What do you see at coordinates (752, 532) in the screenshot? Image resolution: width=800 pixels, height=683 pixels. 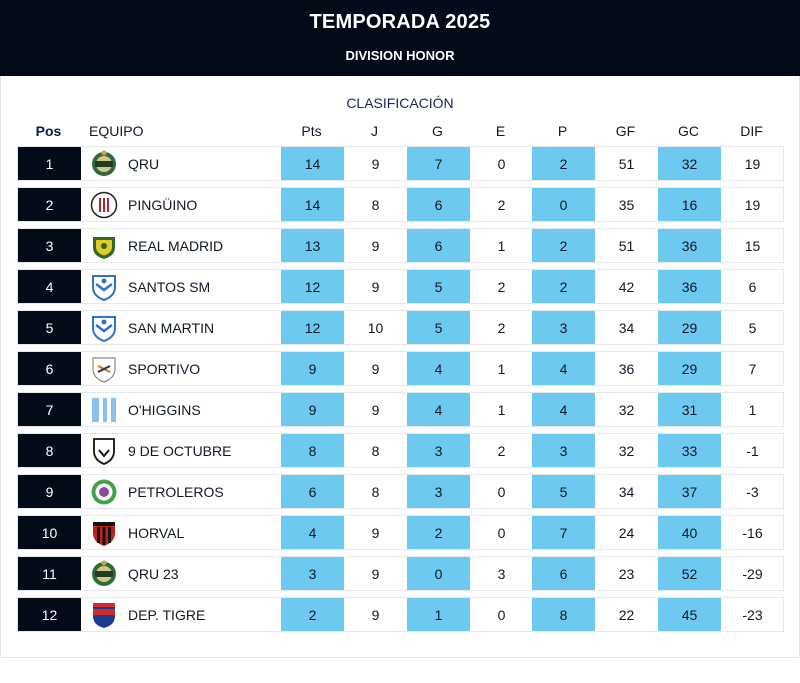 I see `goal-difference-cell: -16` at bounding box center [752, 532].